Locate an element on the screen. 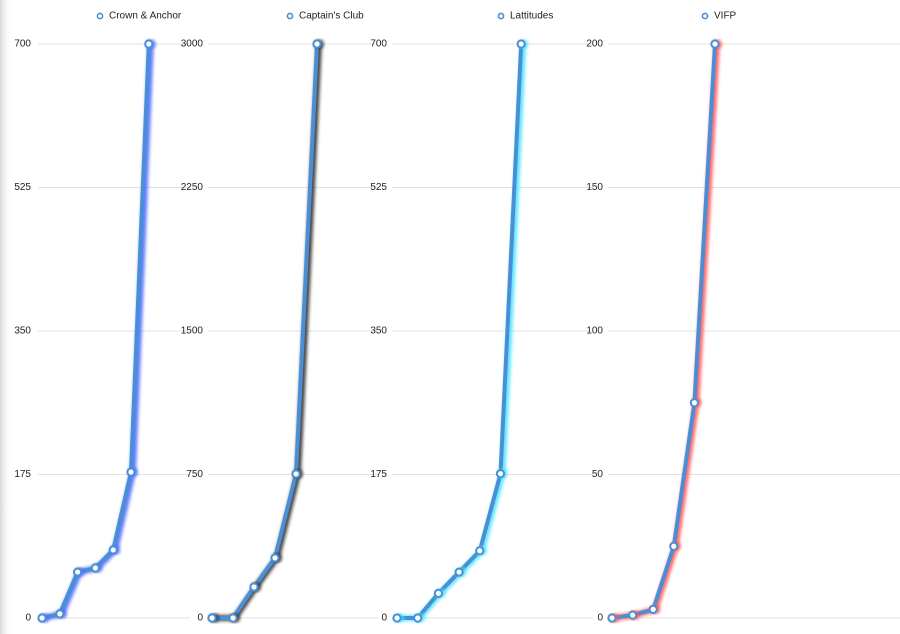  y-tick-label: 150 is located at coordinates (594, 187).